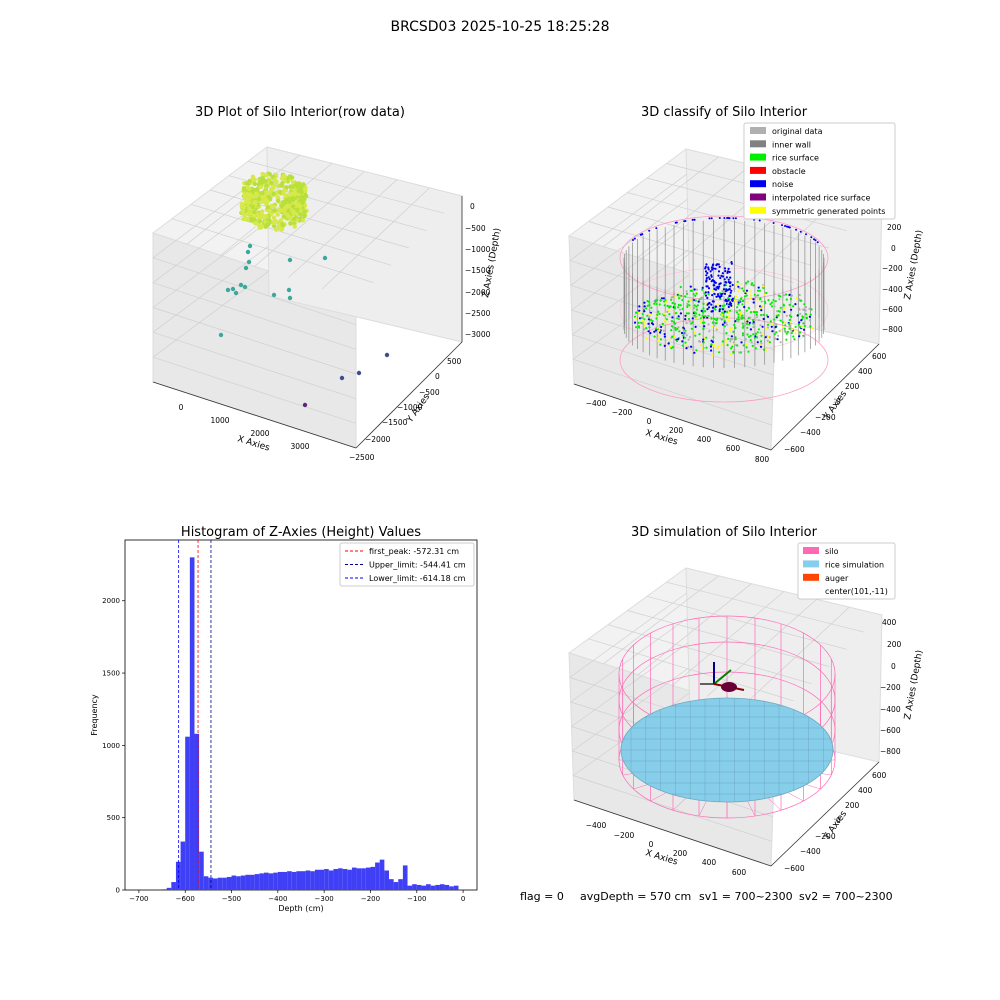  What do you see at coordinates (113, 746) in the screenshot?
I see `histogram-y-ticks: 0 500 1000 1500 2000` at bounding box center [113, 746].